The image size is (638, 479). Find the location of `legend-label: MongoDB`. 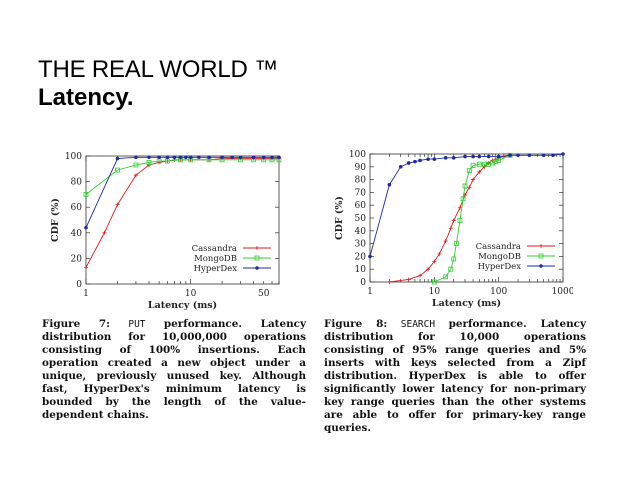

legend-label: MongoDB is located at coordinates (215, 259).